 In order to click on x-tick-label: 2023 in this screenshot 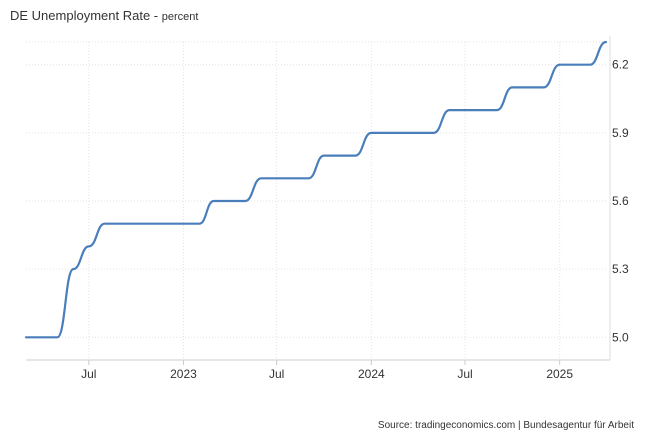, I will do `click(183, 374)`.